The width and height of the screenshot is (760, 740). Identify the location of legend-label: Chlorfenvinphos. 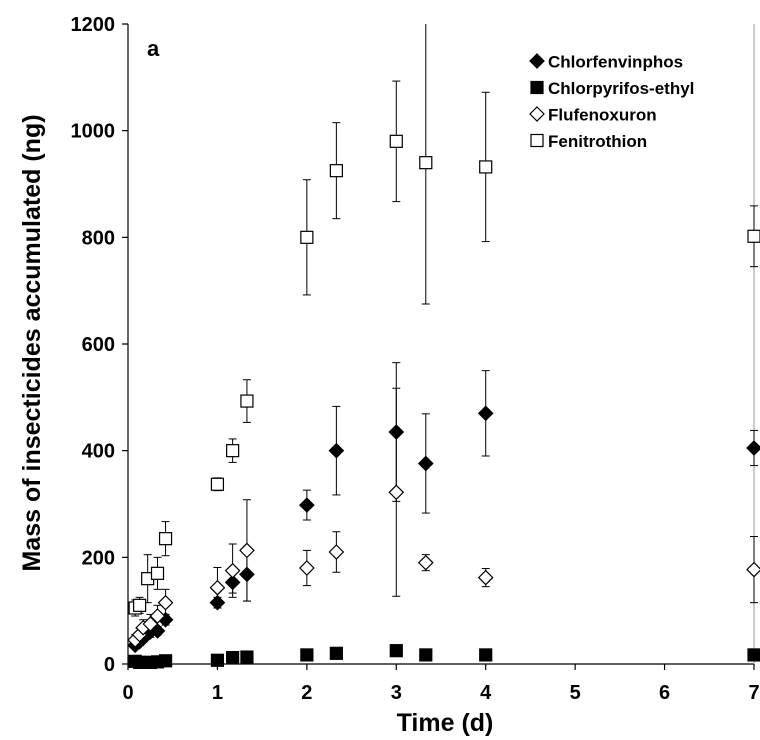
(615, 62).